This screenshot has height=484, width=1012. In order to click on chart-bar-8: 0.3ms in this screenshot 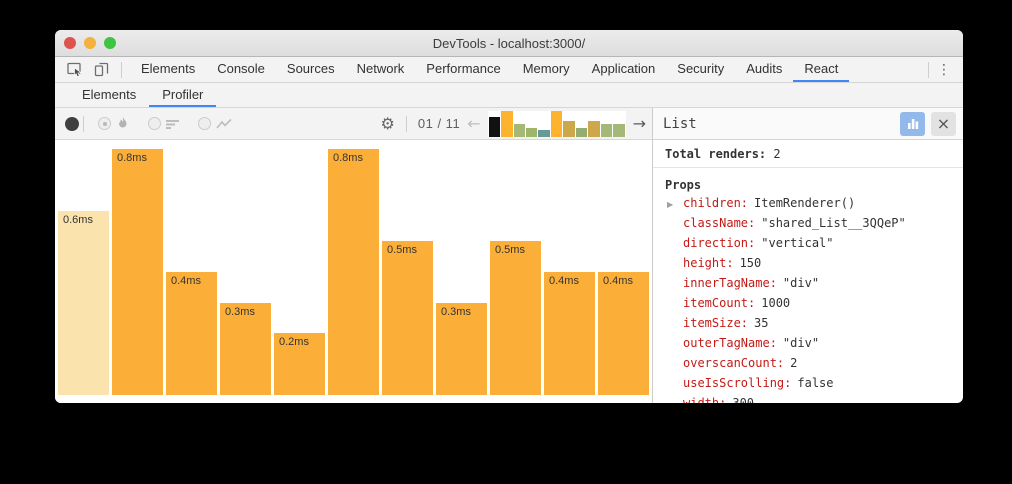, I will do `click(461, 349)`.